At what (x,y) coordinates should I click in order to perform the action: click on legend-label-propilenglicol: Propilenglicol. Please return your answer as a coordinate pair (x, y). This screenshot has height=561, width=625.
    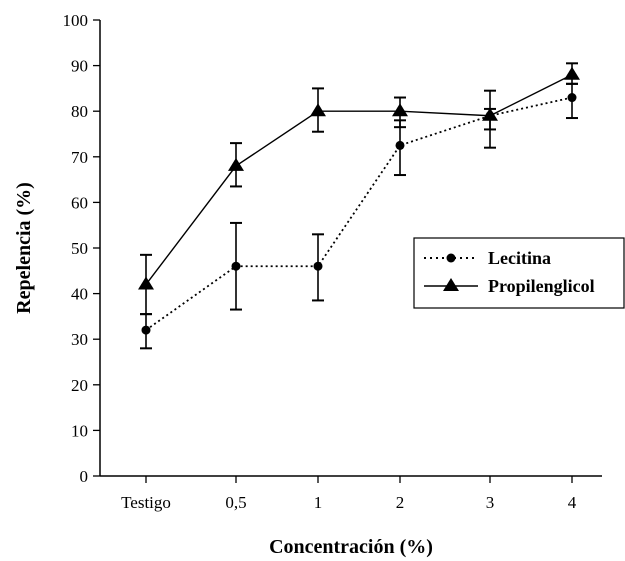
    Looking at the image, I should click on (541, 286).